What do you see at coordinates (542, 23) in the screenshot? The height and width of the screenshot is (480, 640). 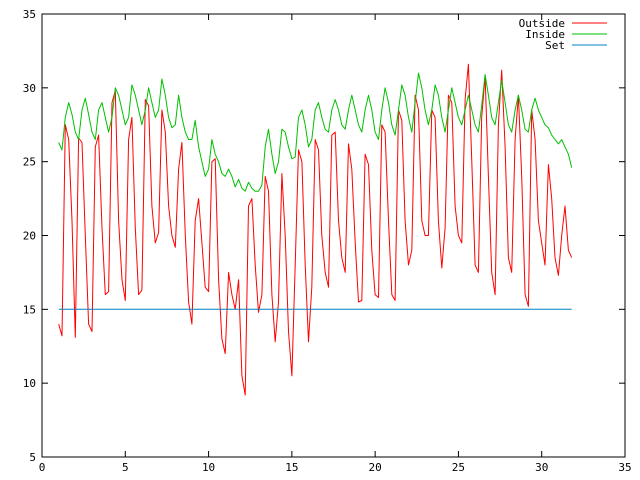 I see `legend-label-outside: Outside` at bounding box center [542, 23].